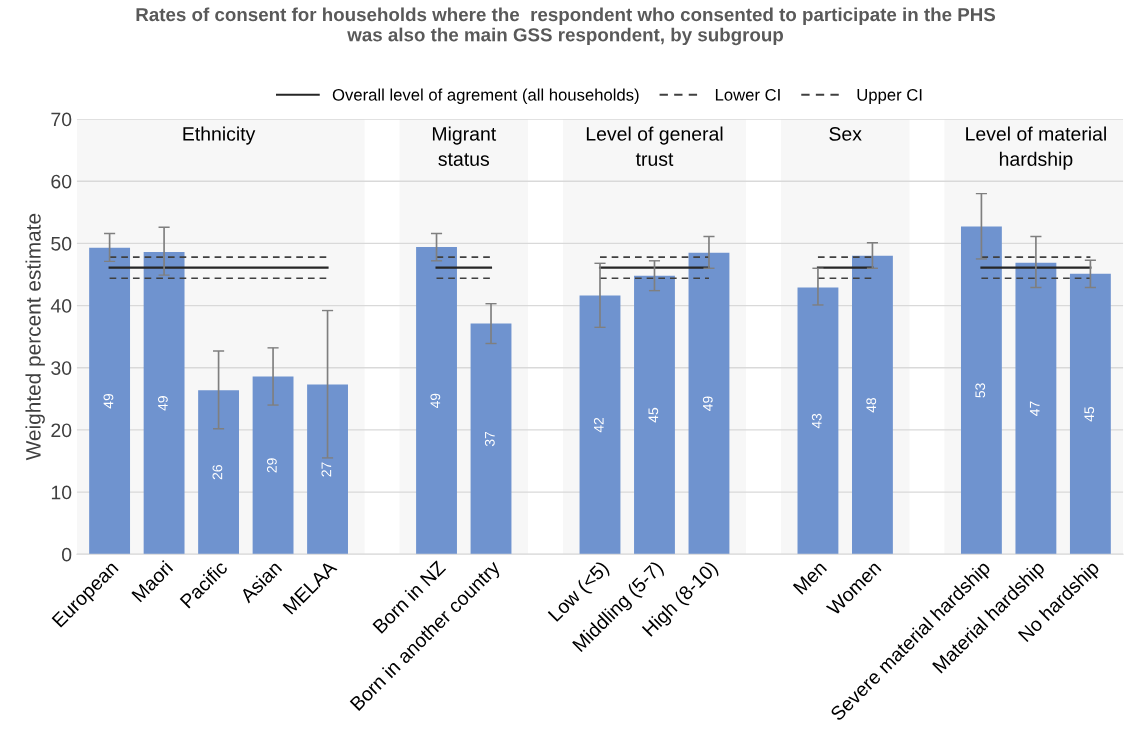 Image resolution: width=1131 pixels, height=744 pixels. What do you see at coordinates (61, 181) in the screenshot?
I see `y-tick-label: 60` at bounding box center [61, 181].